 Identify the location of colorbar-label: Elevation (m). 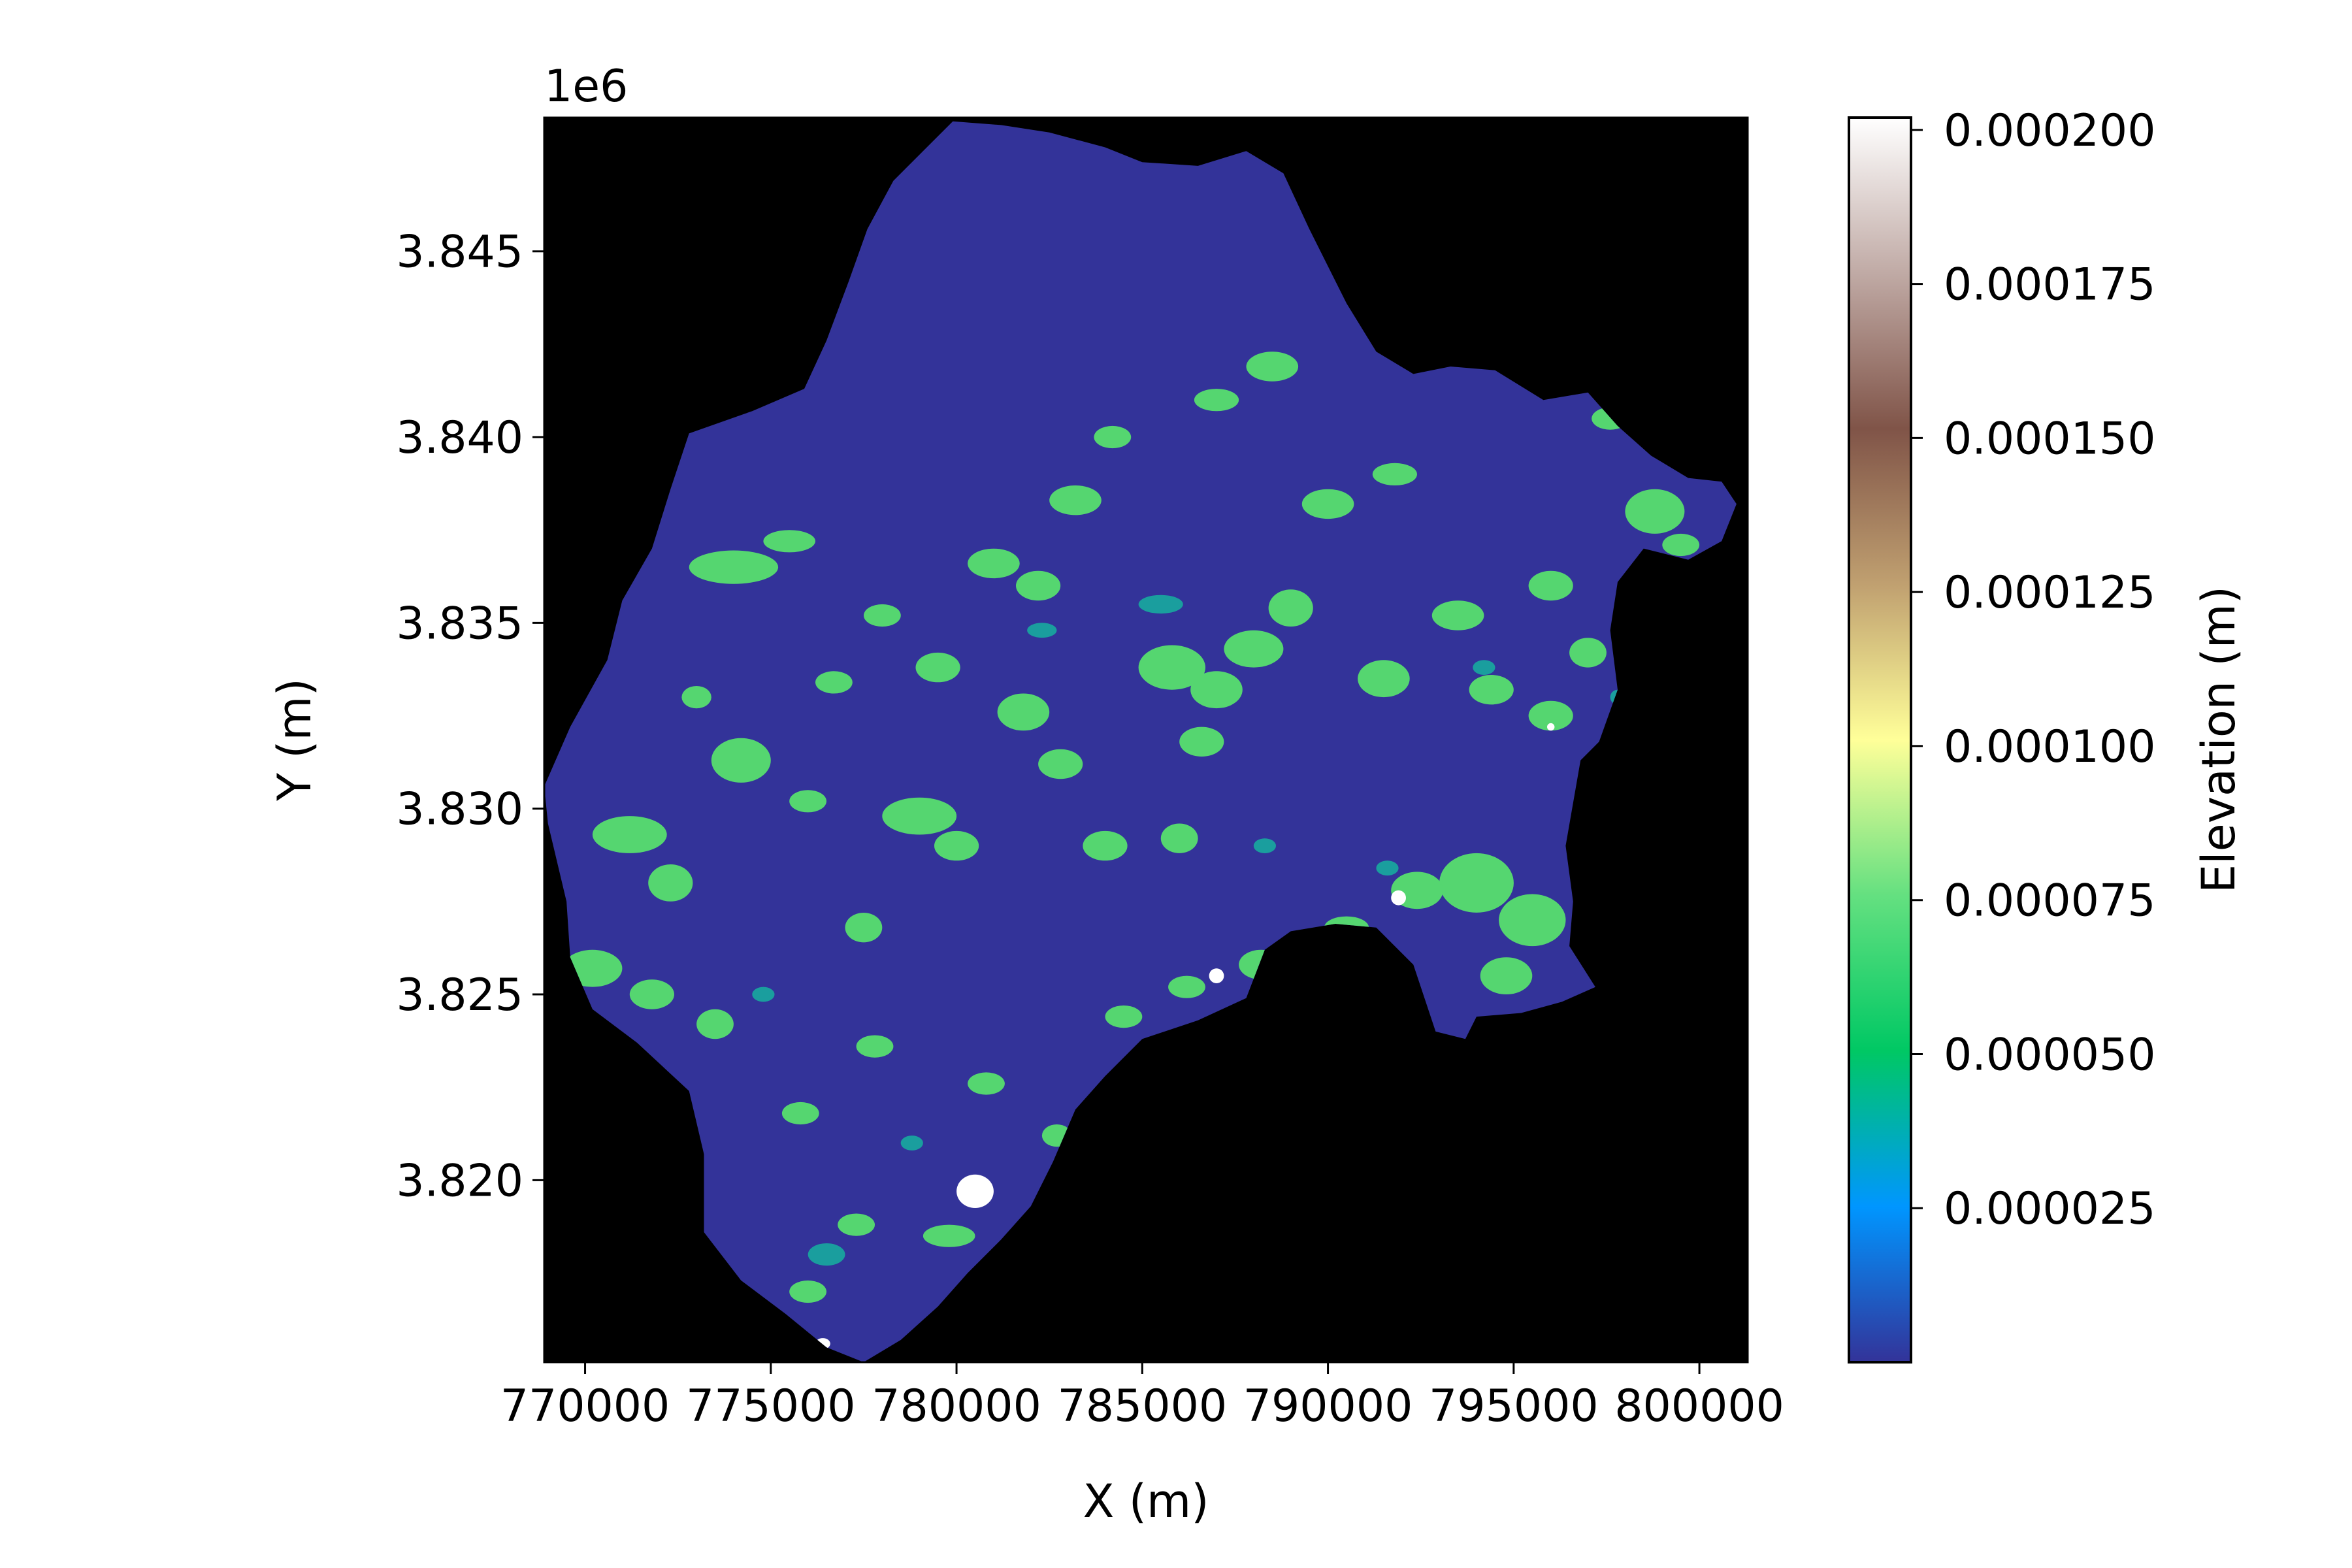
(2219, 739).